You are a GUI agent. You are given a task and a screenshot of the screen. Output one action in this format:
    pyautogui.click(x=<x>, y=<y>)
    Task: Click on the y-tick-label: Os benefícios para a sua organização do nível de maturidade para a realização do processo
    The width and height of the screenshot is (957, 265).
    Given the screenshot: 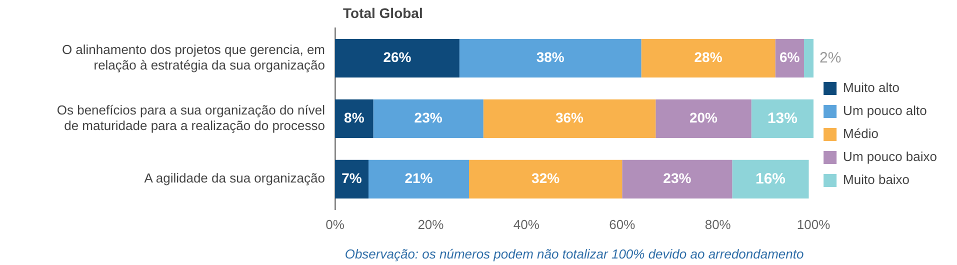 What is the action you would take?
    pyautogui.click(x=191, y=118)
    